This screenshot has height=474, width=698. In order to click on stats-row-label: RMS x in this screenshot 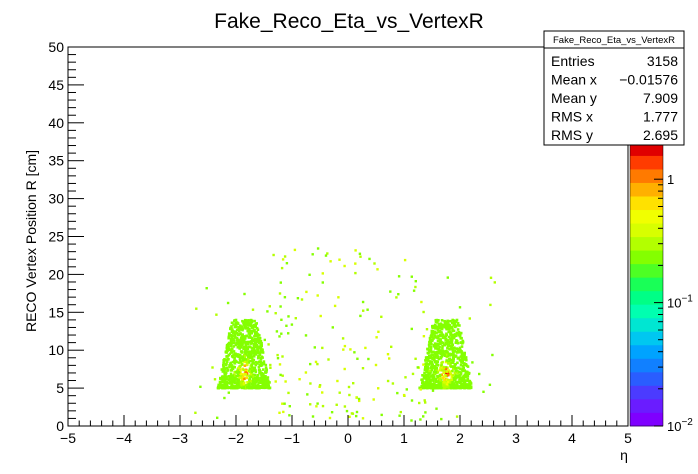, I will do `click(572, 117)`.